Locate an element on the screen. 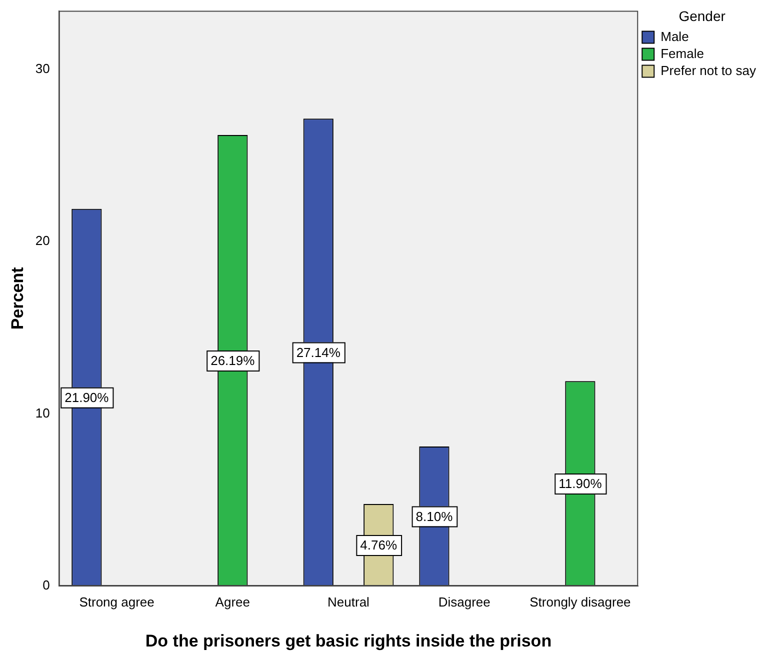 The height and width of the screenshot is (660, 770). data-label: 8.10% is located at coordinates (435, 516).